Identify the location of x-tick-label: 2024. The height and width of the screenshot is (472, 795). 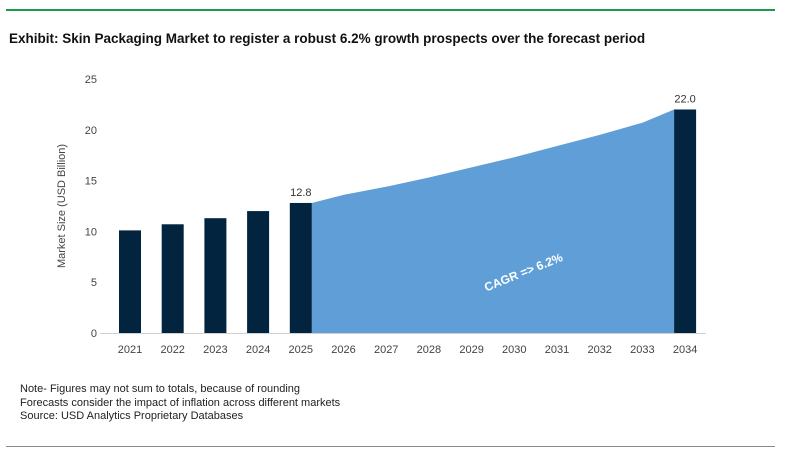
(258, 350).